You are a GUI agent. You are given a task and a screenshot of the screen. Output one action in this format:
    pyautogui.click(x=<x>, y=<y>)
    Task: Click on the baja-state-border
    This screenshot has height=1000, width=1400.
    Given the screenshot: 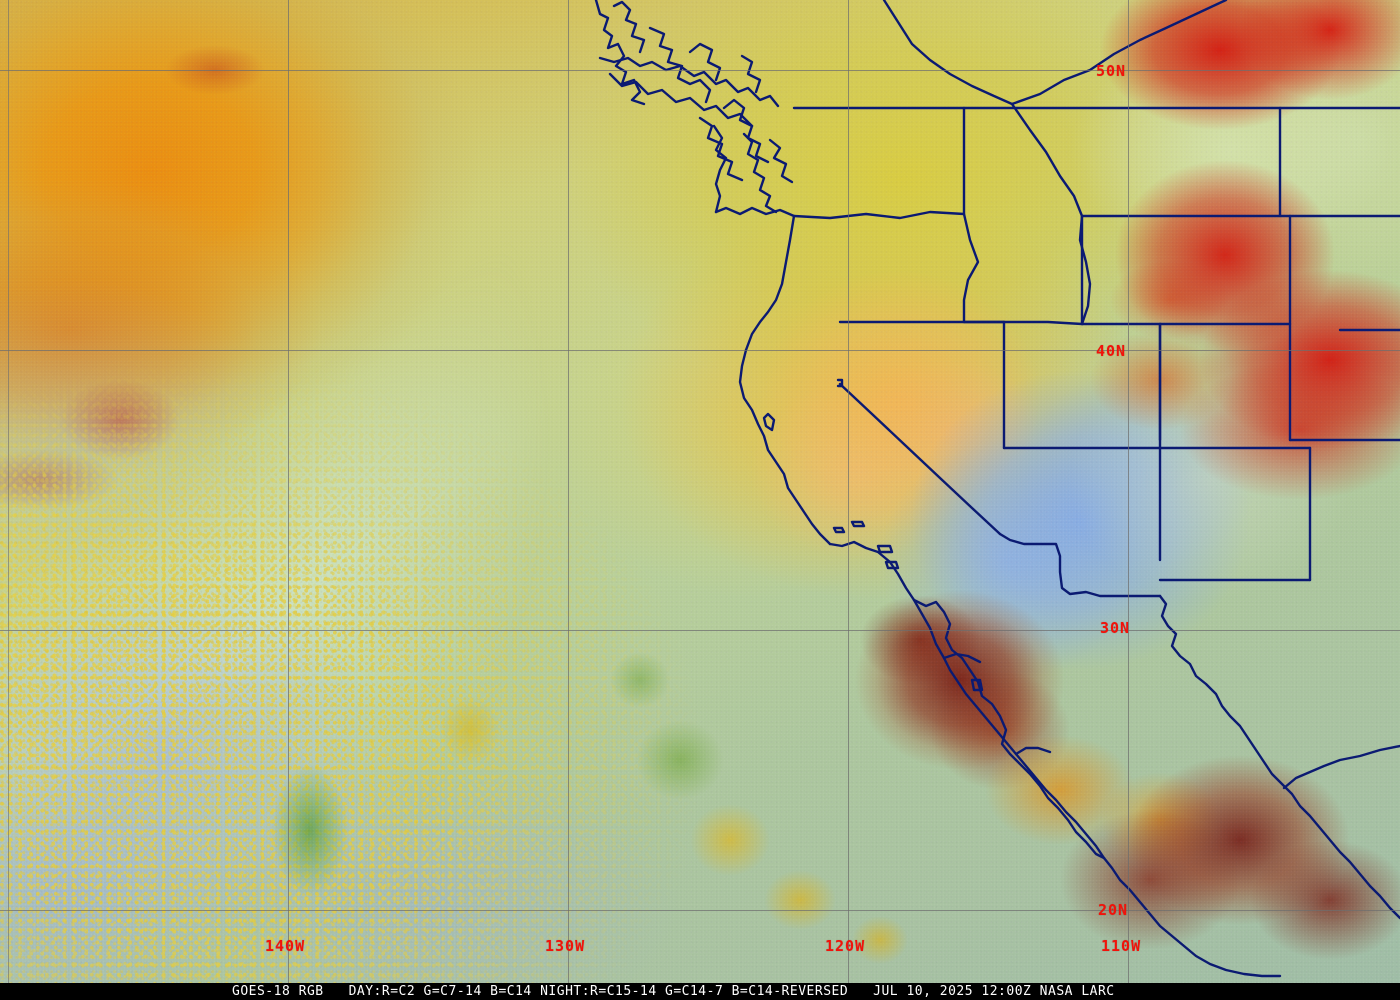 What is the action you would take?
    pyautogui.click(x=1033, y=751)
    